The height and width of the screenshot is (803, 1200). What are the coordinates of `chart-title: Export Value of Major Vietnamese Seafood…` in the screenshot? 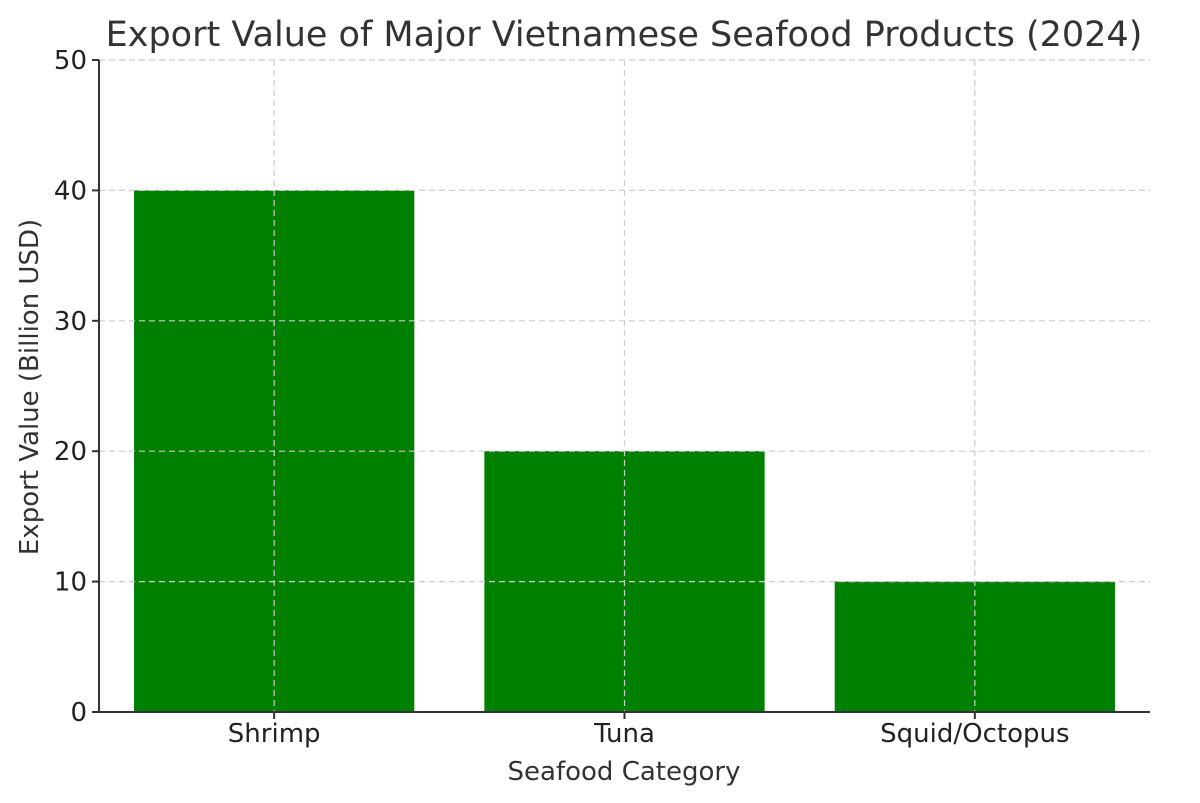 It's located at (624, 35).